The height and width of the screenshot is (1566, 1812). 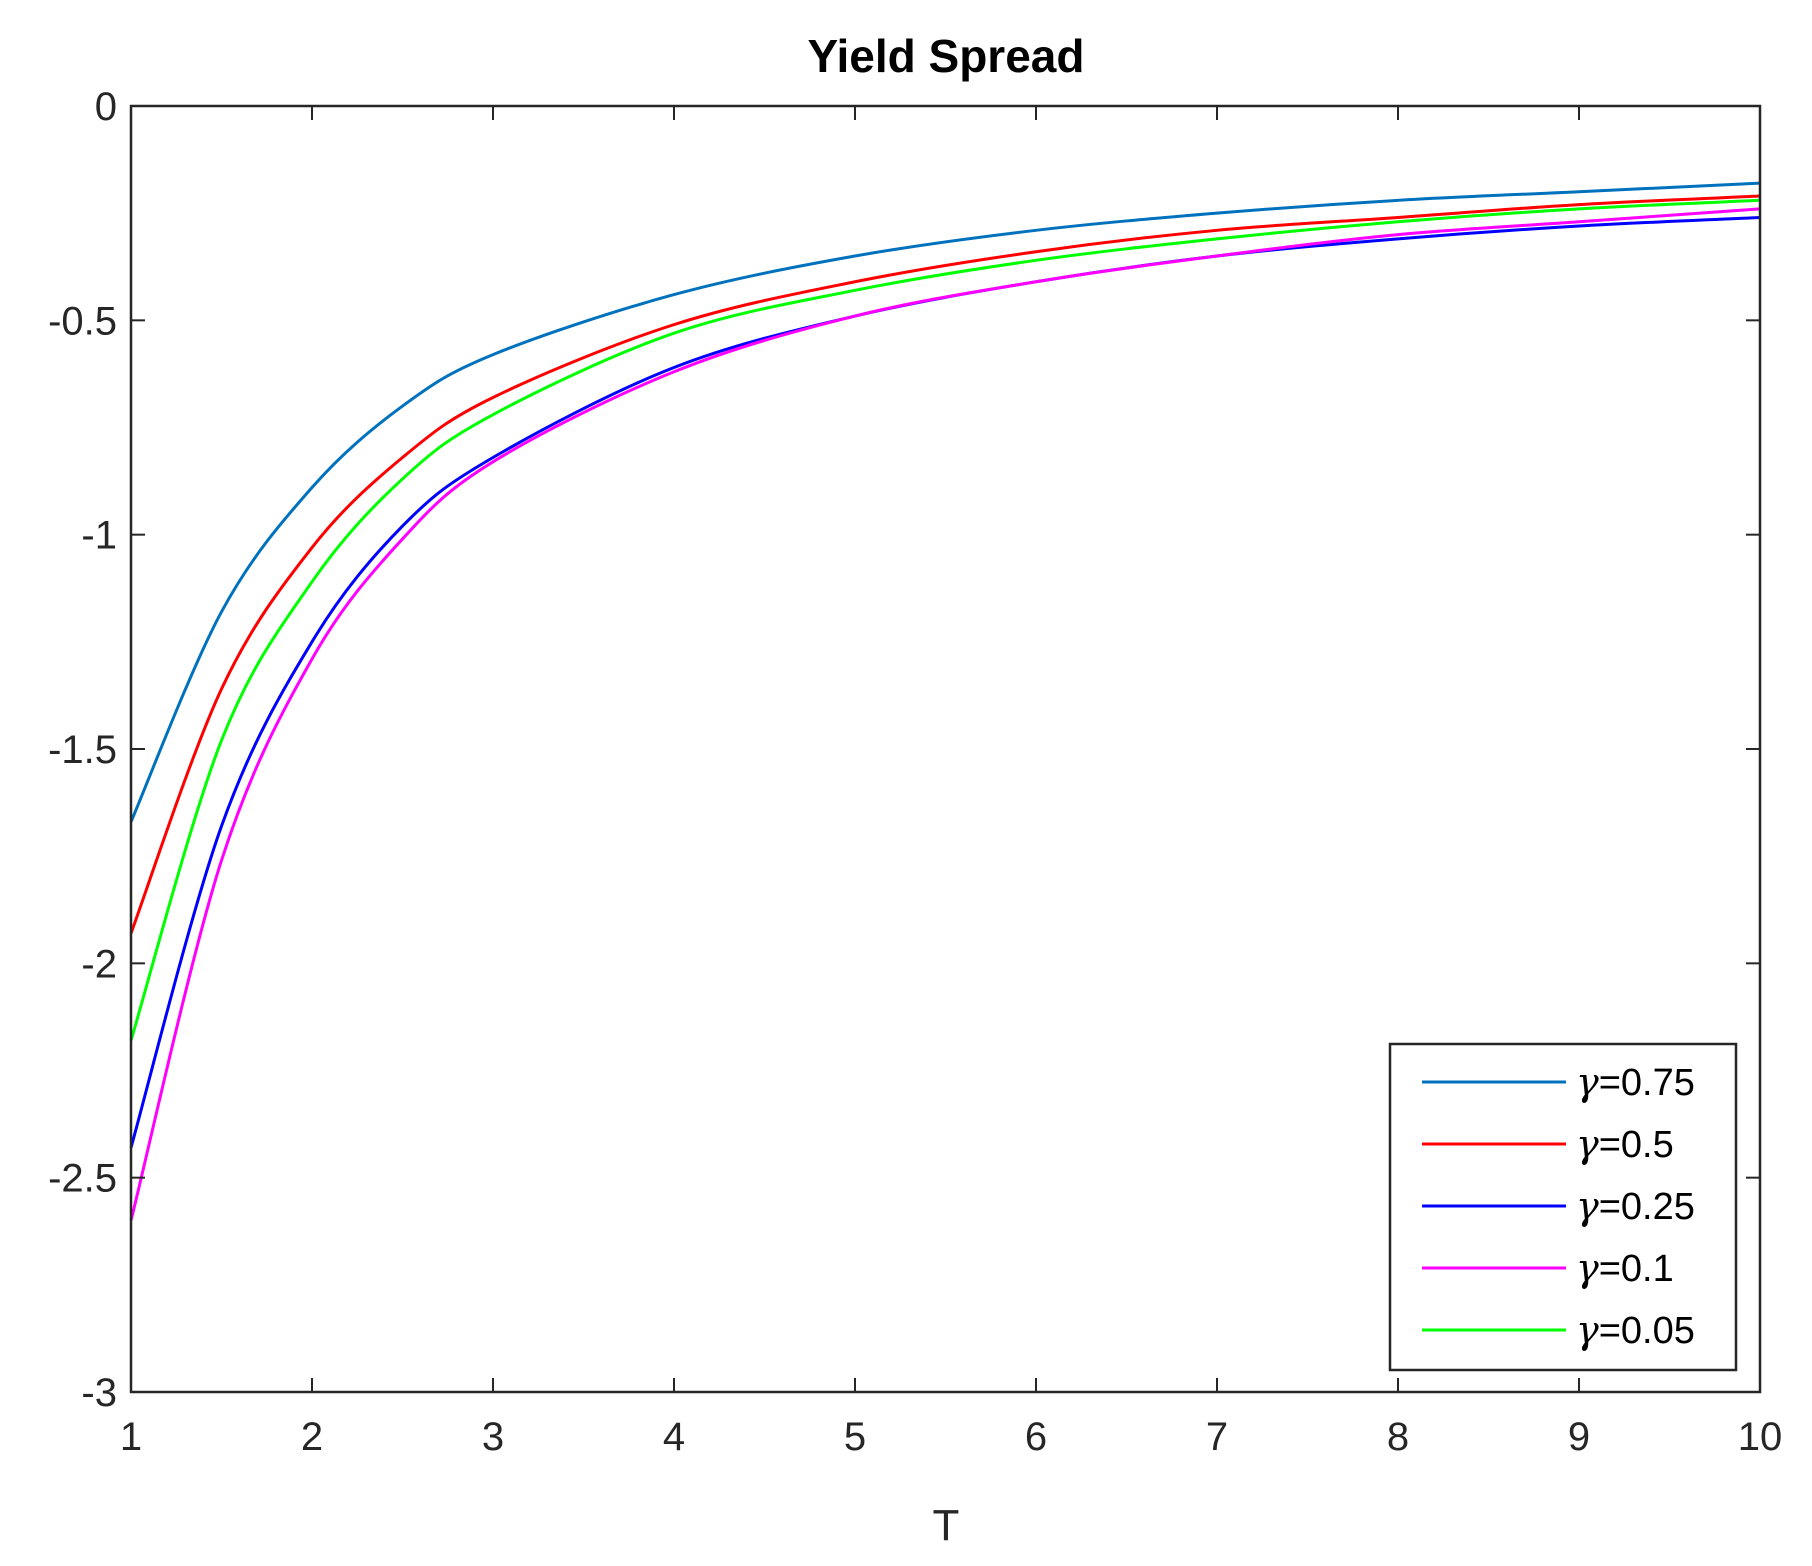 I want to click on y-tick-label: -1, so click(x=99, y=536).